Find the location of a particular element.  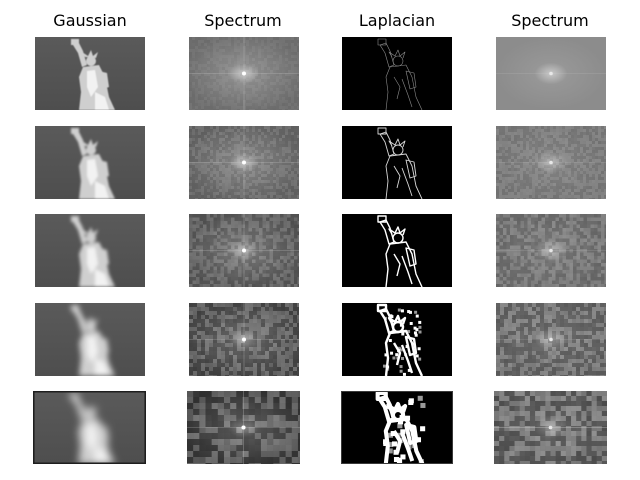

column-title-2: Spectrum is located at coordinates (243, 20).